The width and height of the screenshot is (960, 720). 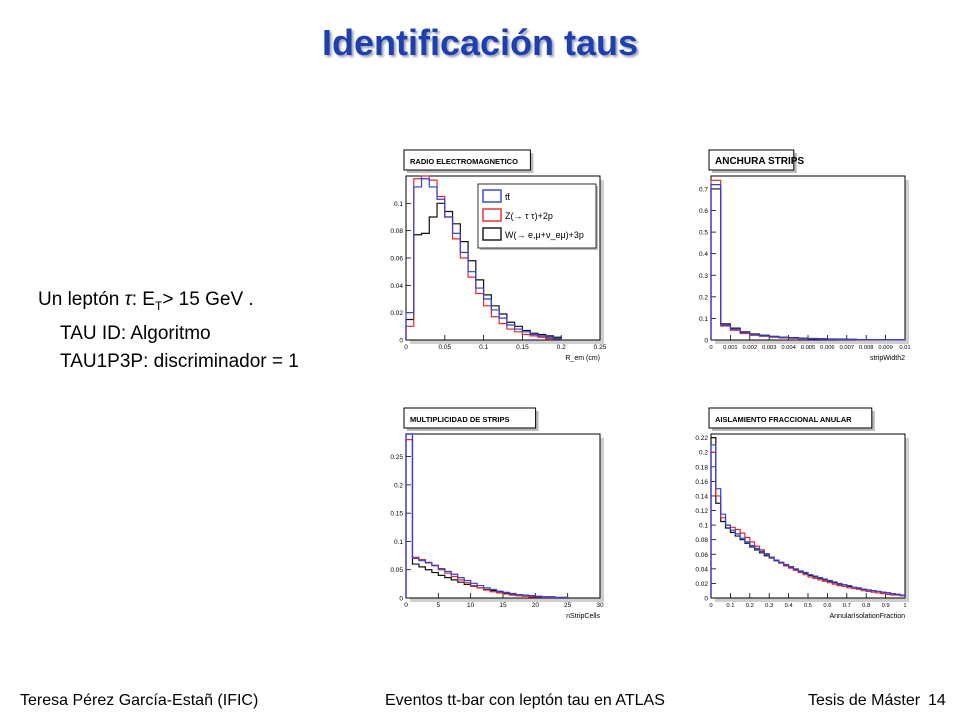 What do you see at coordinates (703, 276) in the screenshot?
I see `y-tick-label: 0.3` at bounding box center [703, 276].